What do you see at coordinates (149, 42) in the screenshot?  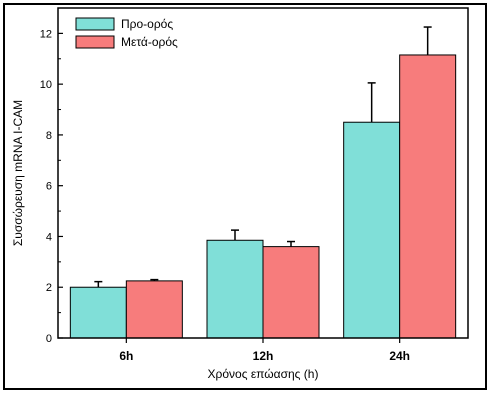 I see `legend-label-post: Μετά-ορός` at bounding box center [149, 42].